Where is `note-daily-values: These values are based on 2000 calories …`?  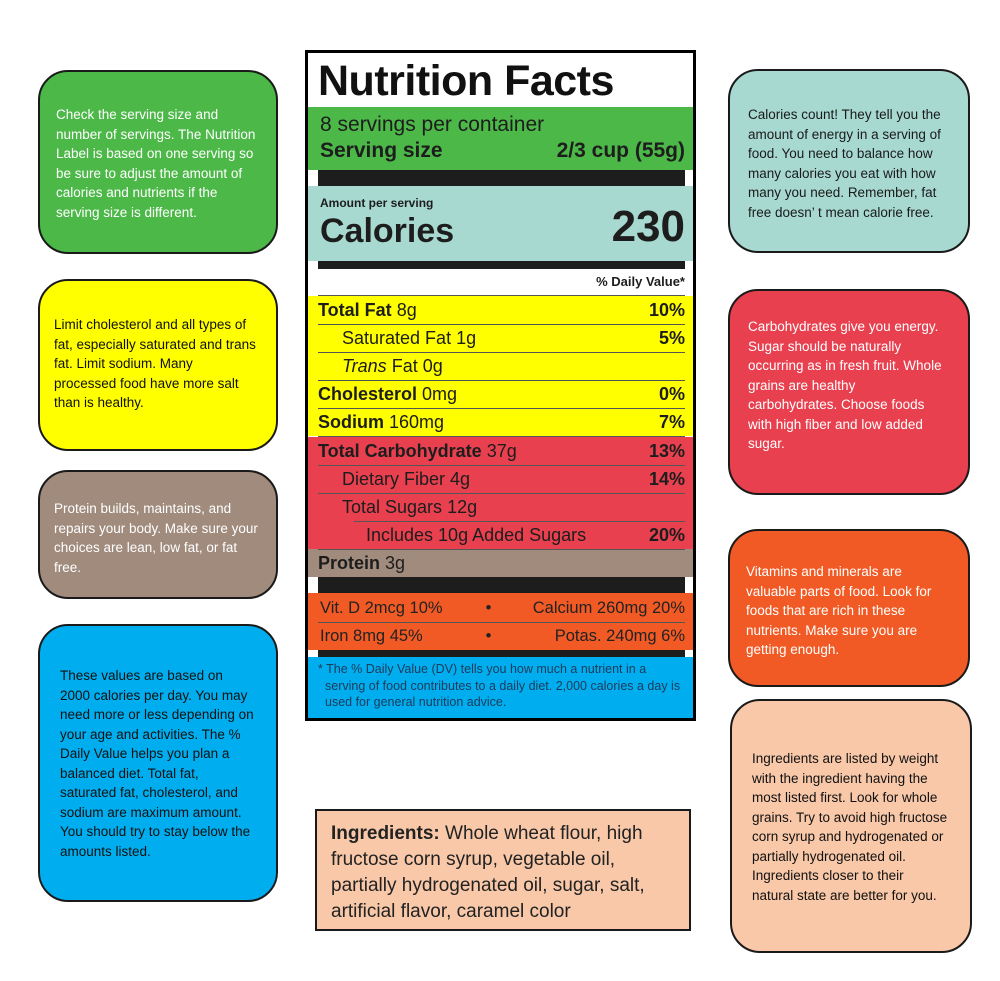 note-daily-values: These values are based on 2000 calories … is located at coordinates (158, 763).